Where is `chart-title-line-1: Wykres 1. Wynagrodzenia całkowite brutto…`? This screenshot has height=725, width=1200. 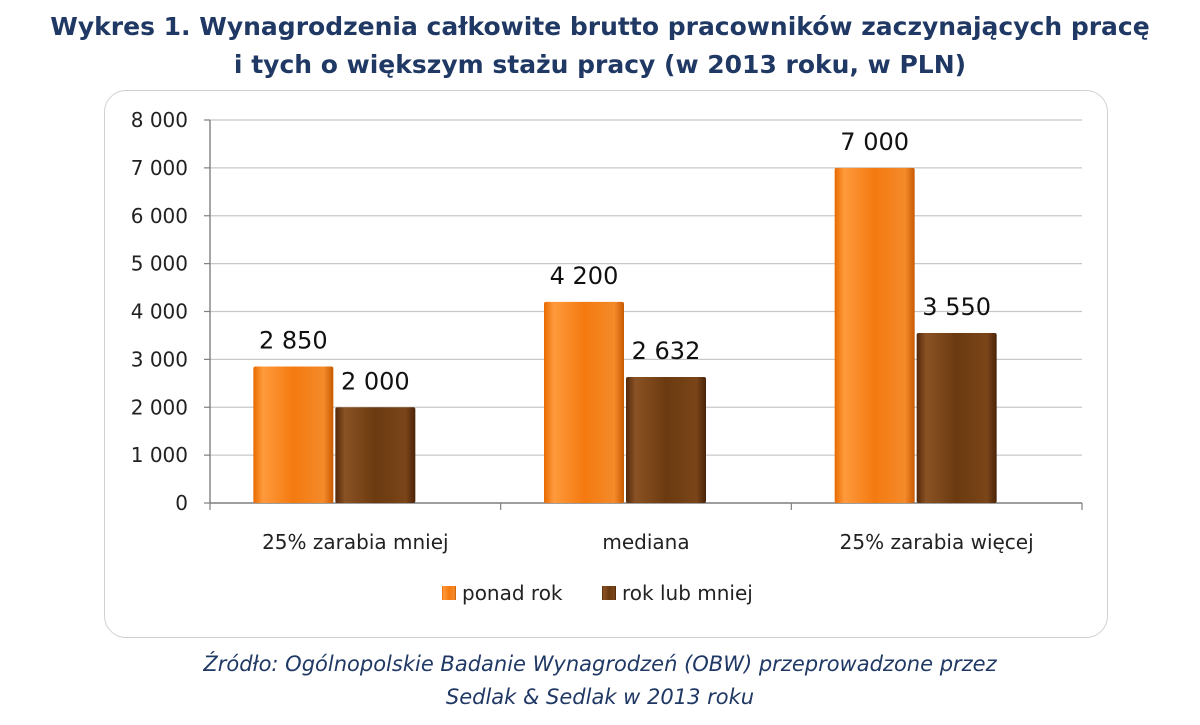 chart-title-line-1: Wykres 1. Wynagrodzenia całkowite brutto… is located at coordinates (600, 26).